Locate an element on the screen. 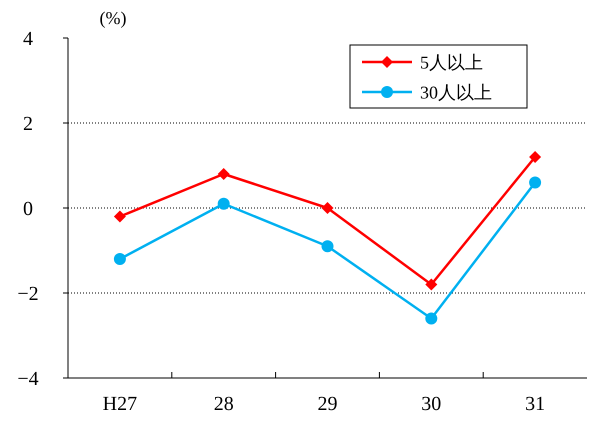  y-tick-label: 4 is located at coordinates (28, 39).